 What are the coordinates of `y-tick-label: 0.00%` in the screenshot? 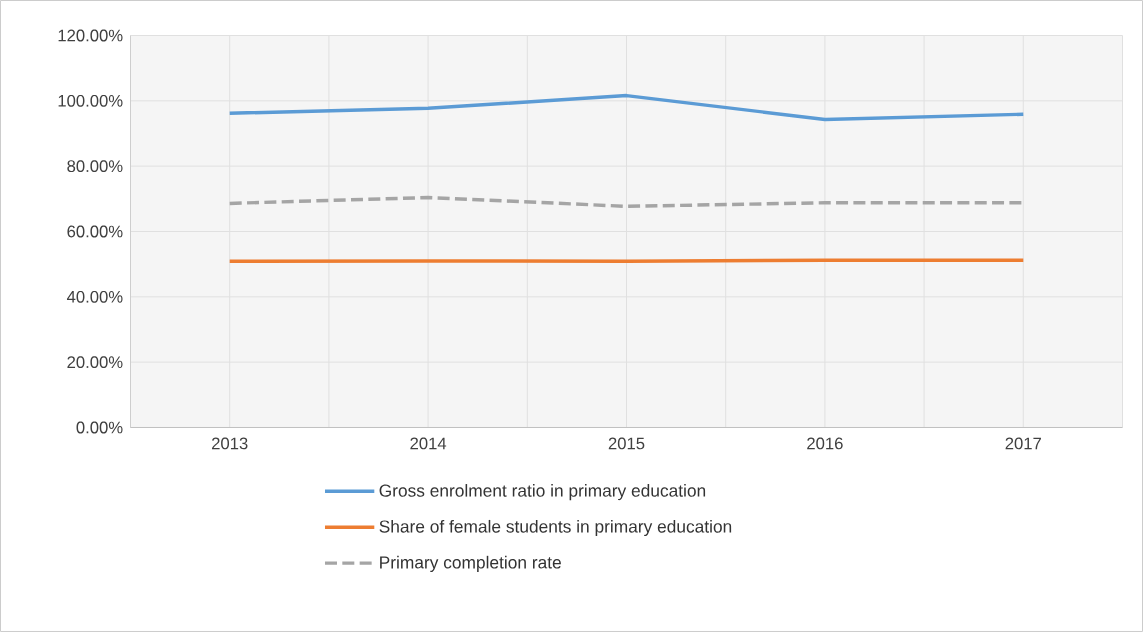 It's located at (99, 427).